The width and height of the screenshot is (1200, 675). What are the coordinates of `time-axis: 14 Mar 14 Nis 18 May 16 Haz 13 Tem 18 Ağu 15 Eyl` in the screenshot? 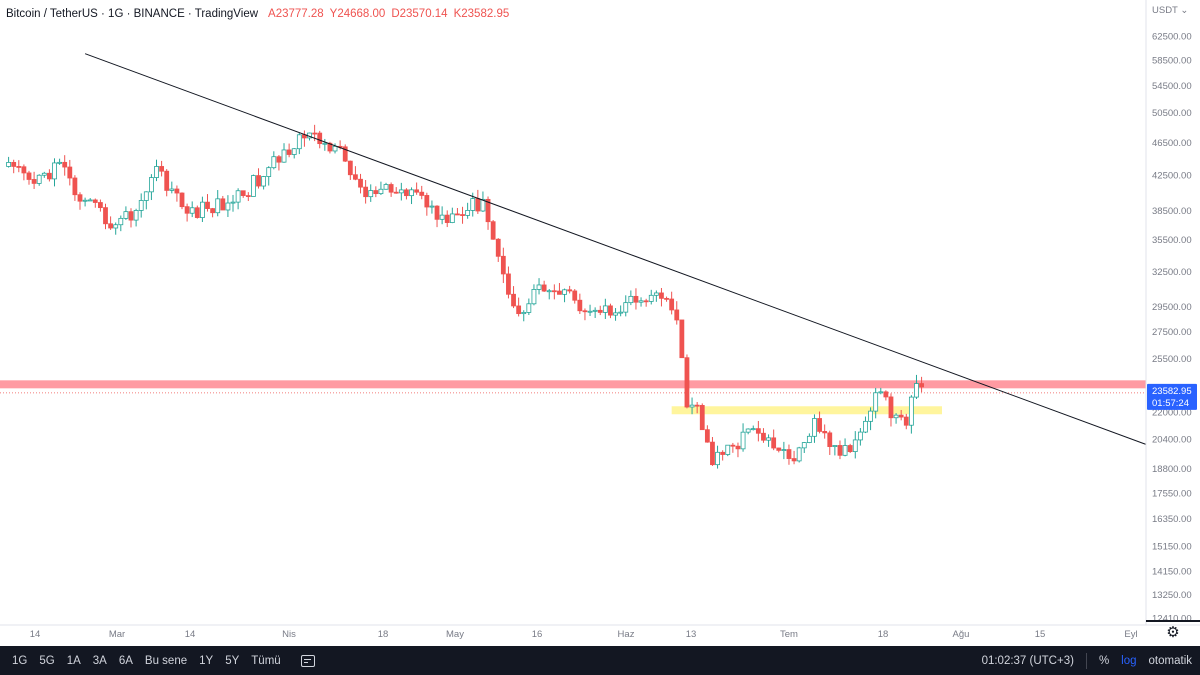 It's located at (600, 630).